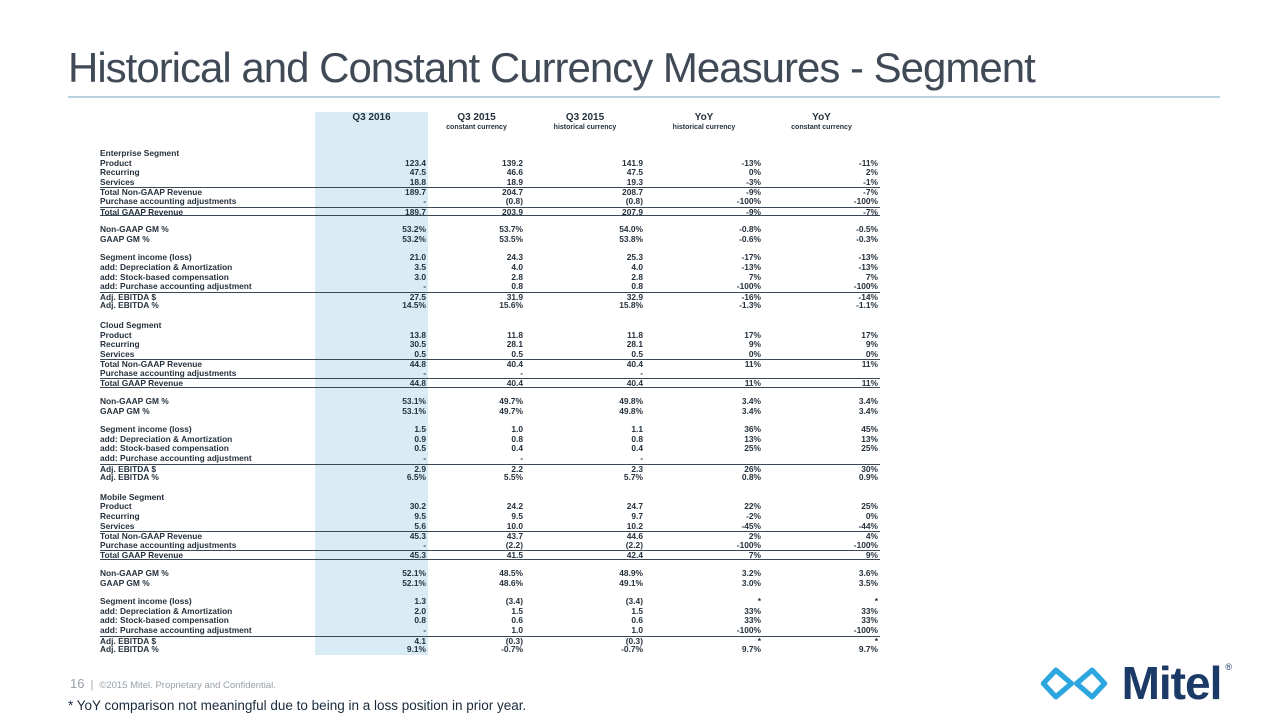  I want to click on row-value: 53.1%, so click(414, 410).